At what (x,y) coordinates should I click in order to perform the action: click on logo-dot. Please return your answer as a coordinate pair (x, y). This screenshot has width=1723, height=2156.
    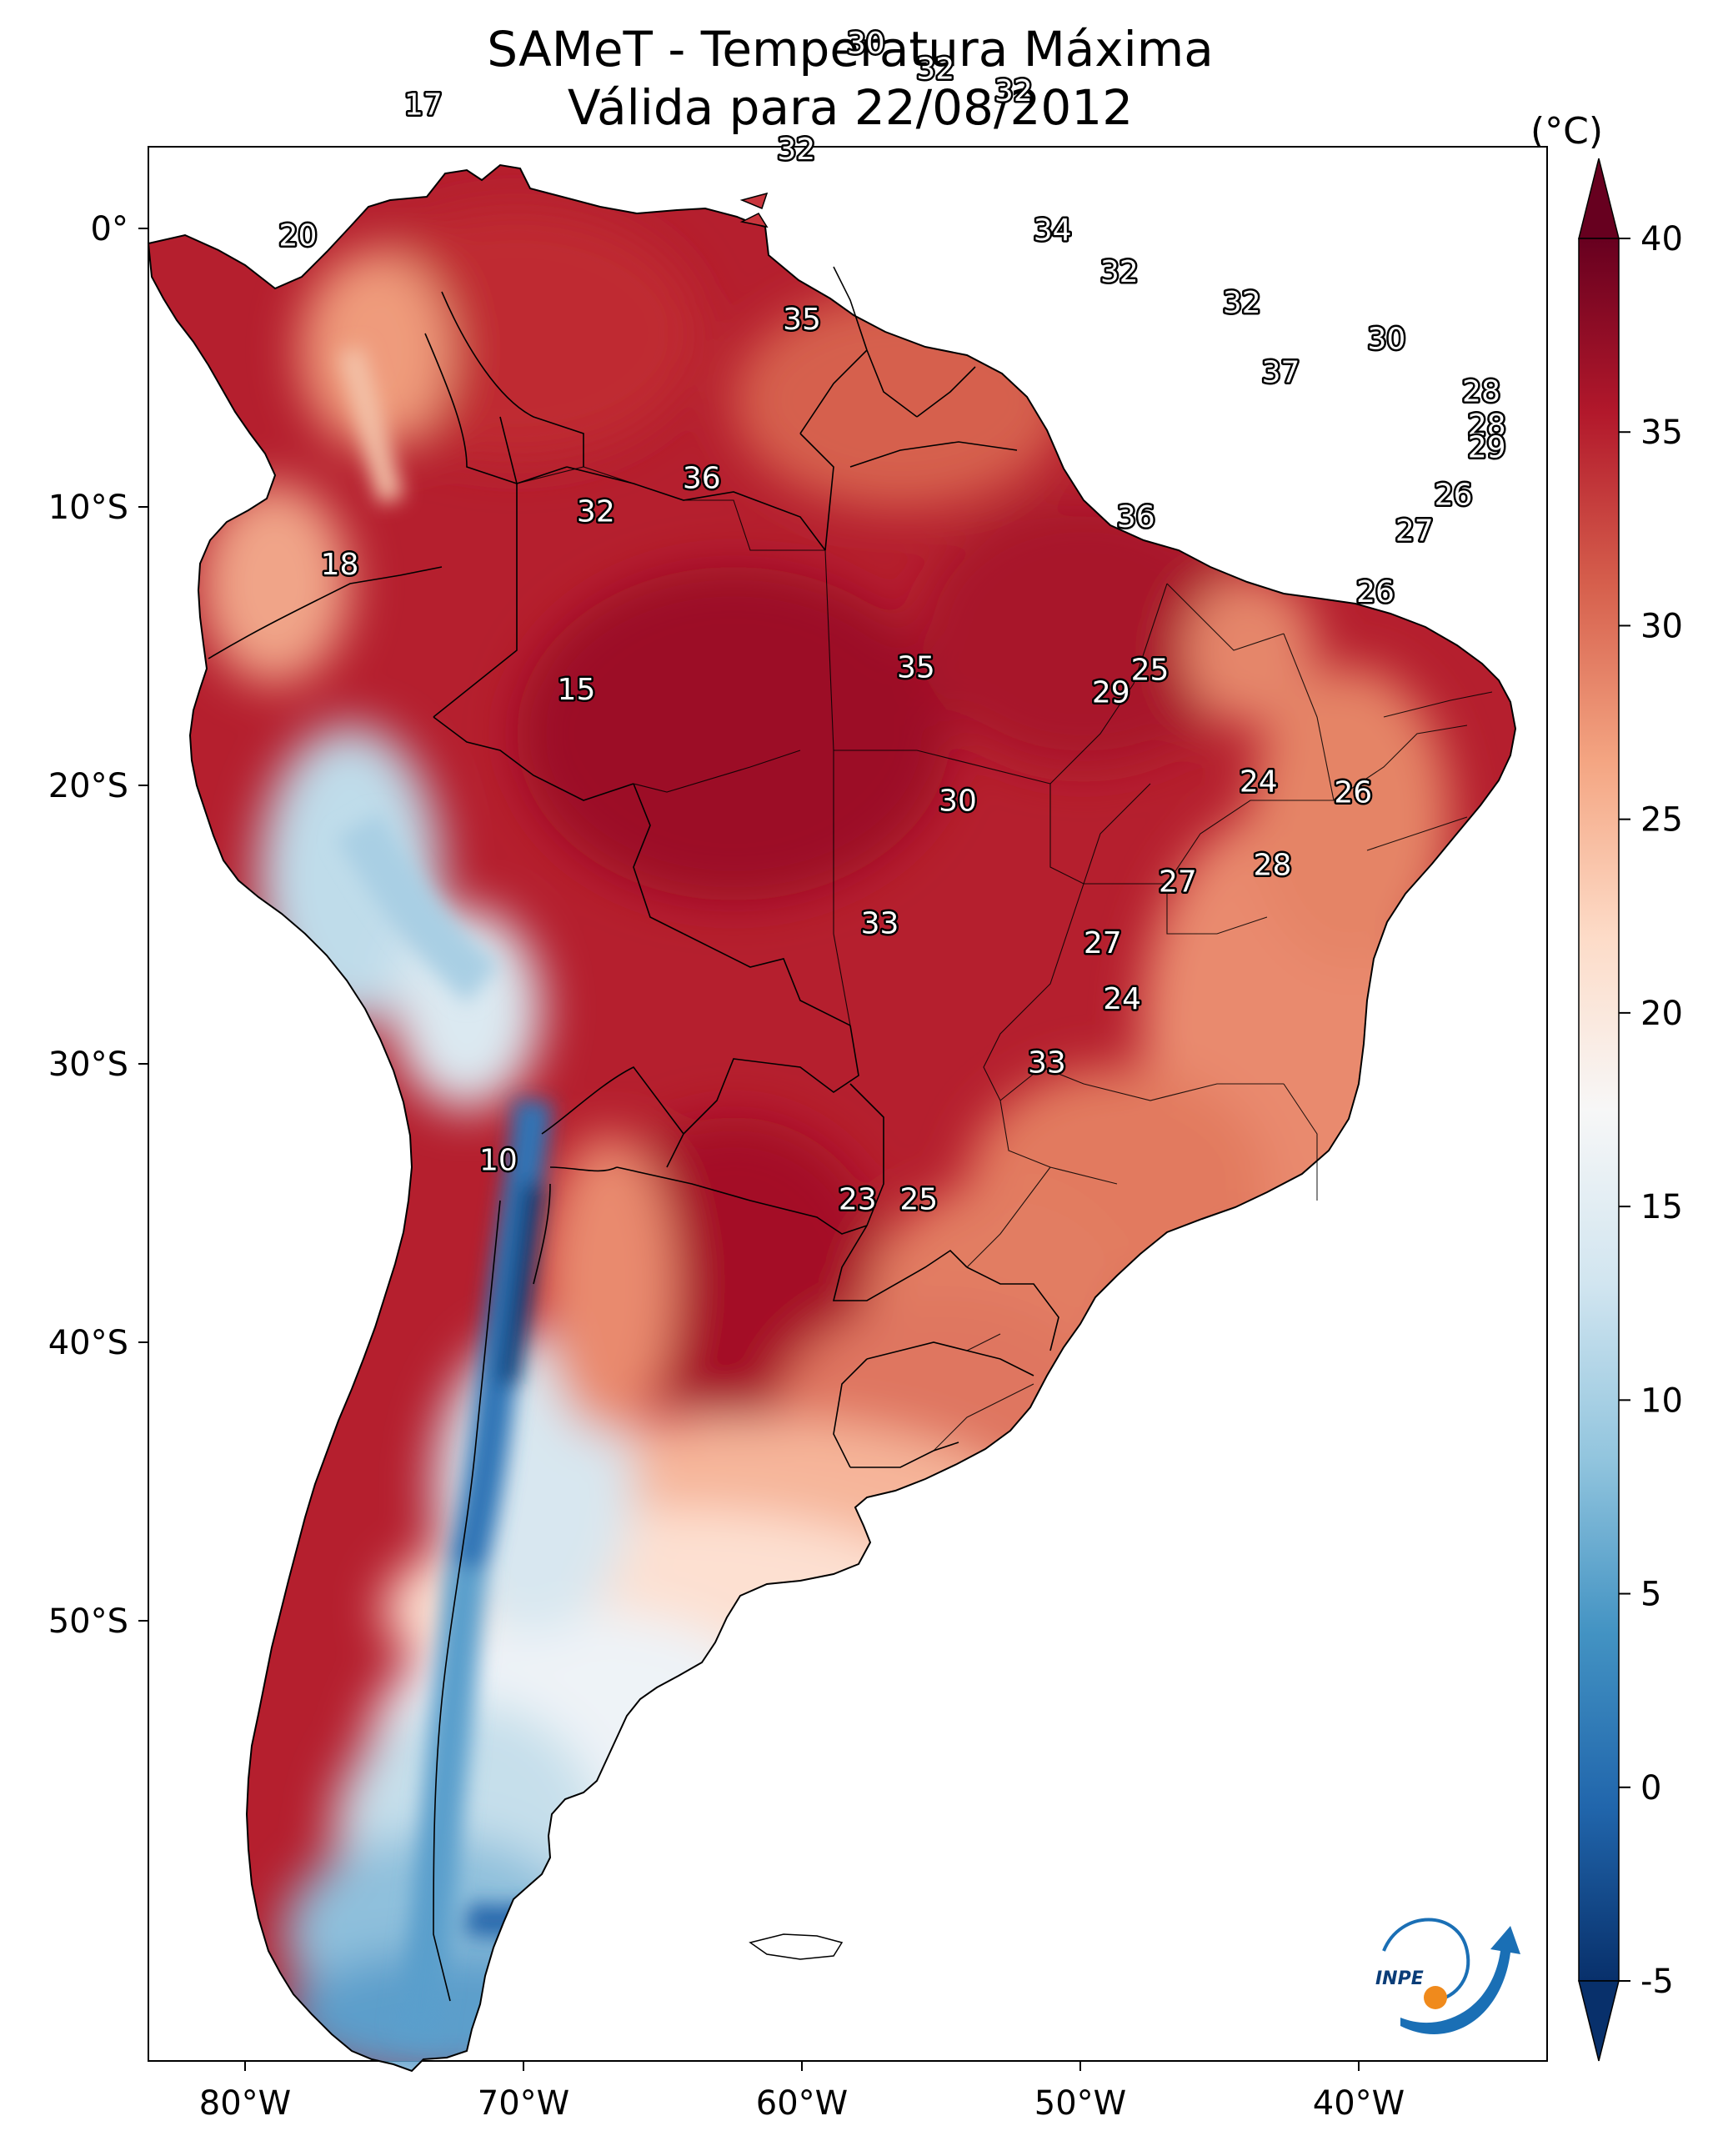
    Looking at the image, I should click on (1435, 1997).